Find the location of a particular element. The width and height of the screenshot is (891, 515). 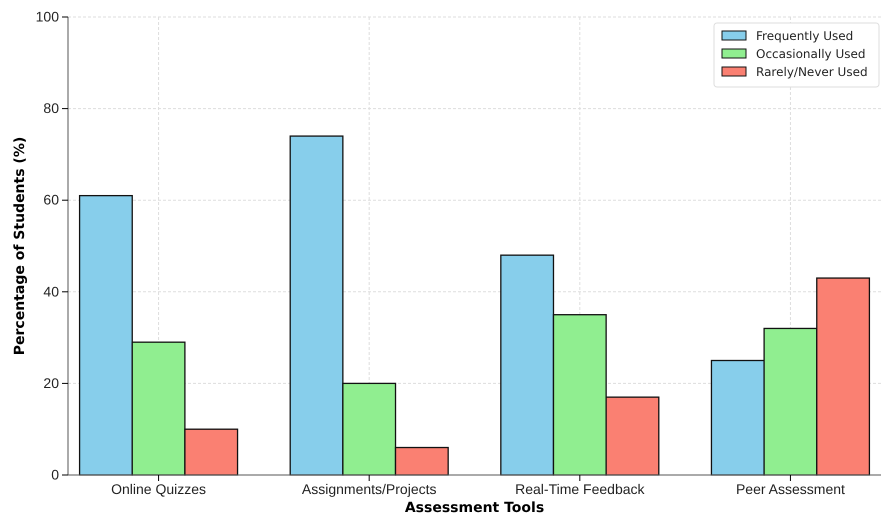

y-axis-title: Percentage of Students (%) is located at coordinates (20, 246).